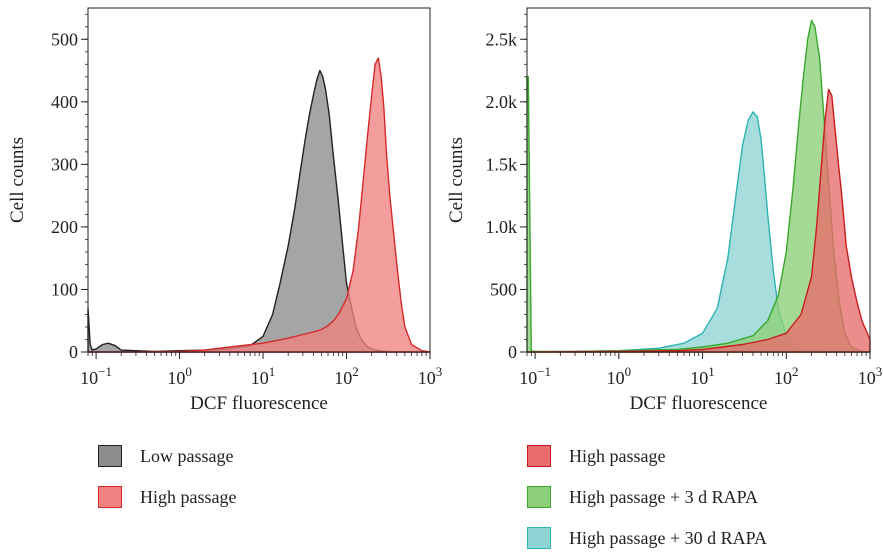  I want to click on y-tick-label: 1.0k, so click(502, 227).